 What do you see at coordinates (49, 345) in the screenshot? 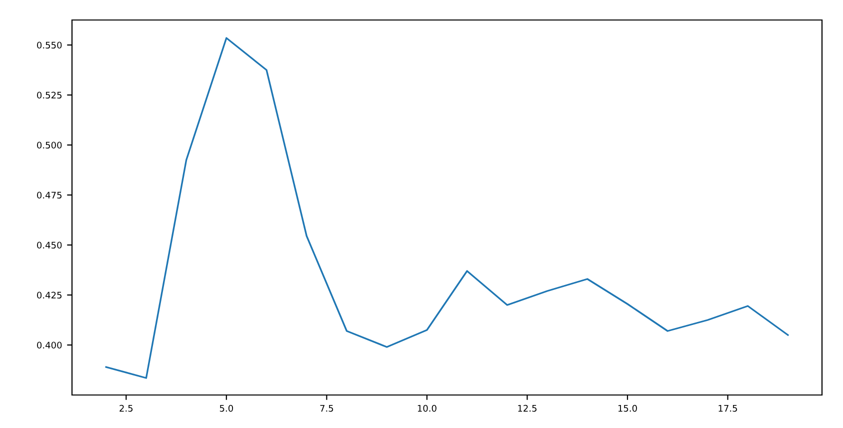
I see `y-tick-label: 0.400` at bounding box center [49, 345].